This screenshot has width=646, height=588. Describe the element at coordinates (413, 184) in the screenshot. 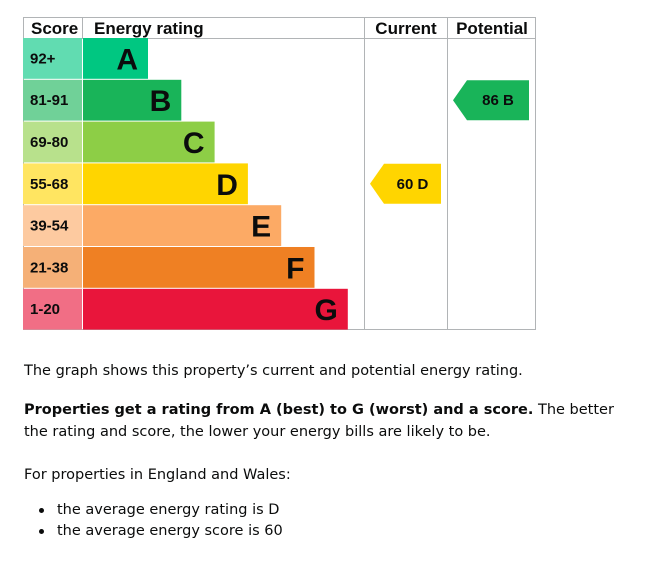

I see `current-rating-label: 60 D` at that location.